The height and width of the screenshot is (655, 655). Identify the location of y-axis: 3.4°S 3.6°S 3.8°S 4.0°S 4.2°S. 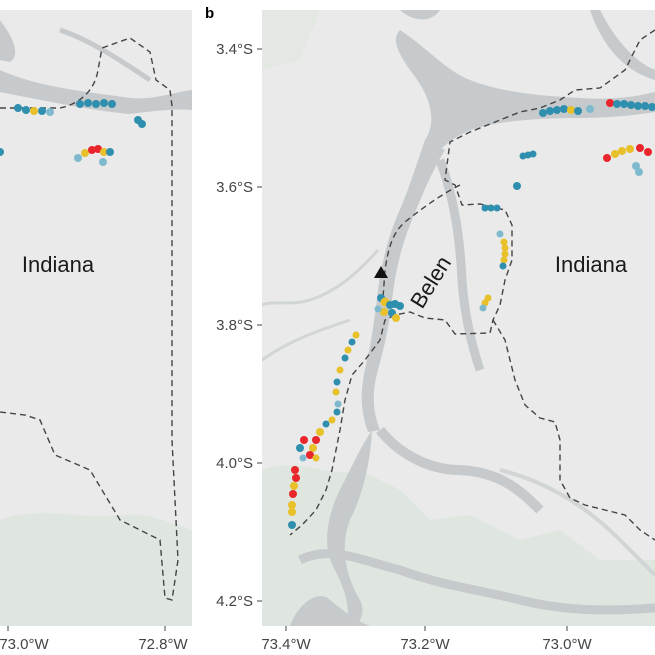
(239, 325).